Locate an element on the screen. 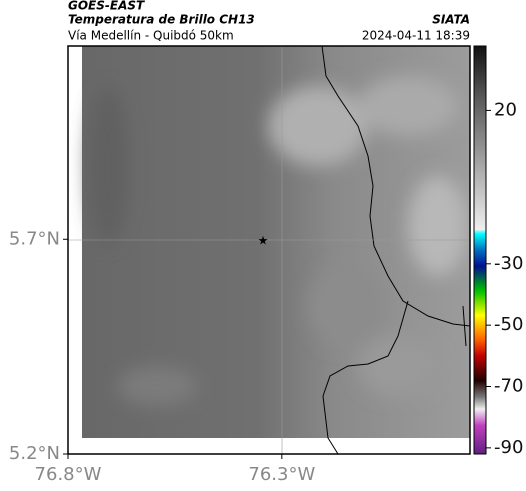 This screenshot has width=526, height=491. colorbar is located at coordinates (480, 250).